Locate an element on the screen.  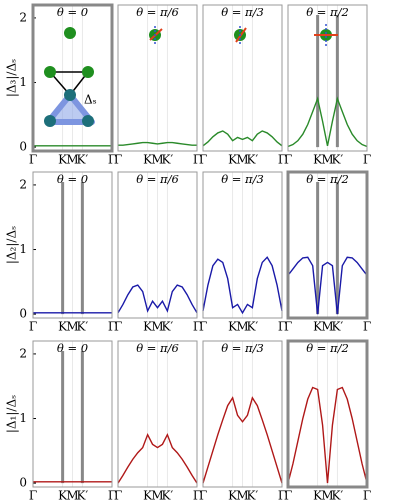
lattice-inset: Δₛ is located at coordinates (70, 96).